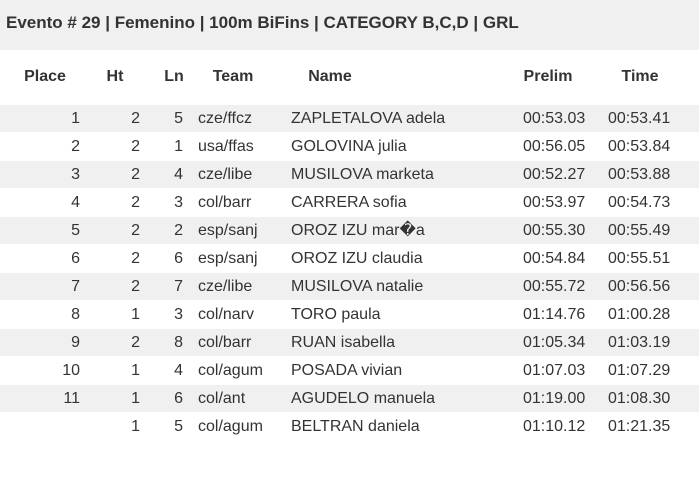 Image resolution: width=699 pixels, height=491 pixels. Describe the element at coordinates (233, 76) in the screenshot. I see `column-header: Team` at that location.